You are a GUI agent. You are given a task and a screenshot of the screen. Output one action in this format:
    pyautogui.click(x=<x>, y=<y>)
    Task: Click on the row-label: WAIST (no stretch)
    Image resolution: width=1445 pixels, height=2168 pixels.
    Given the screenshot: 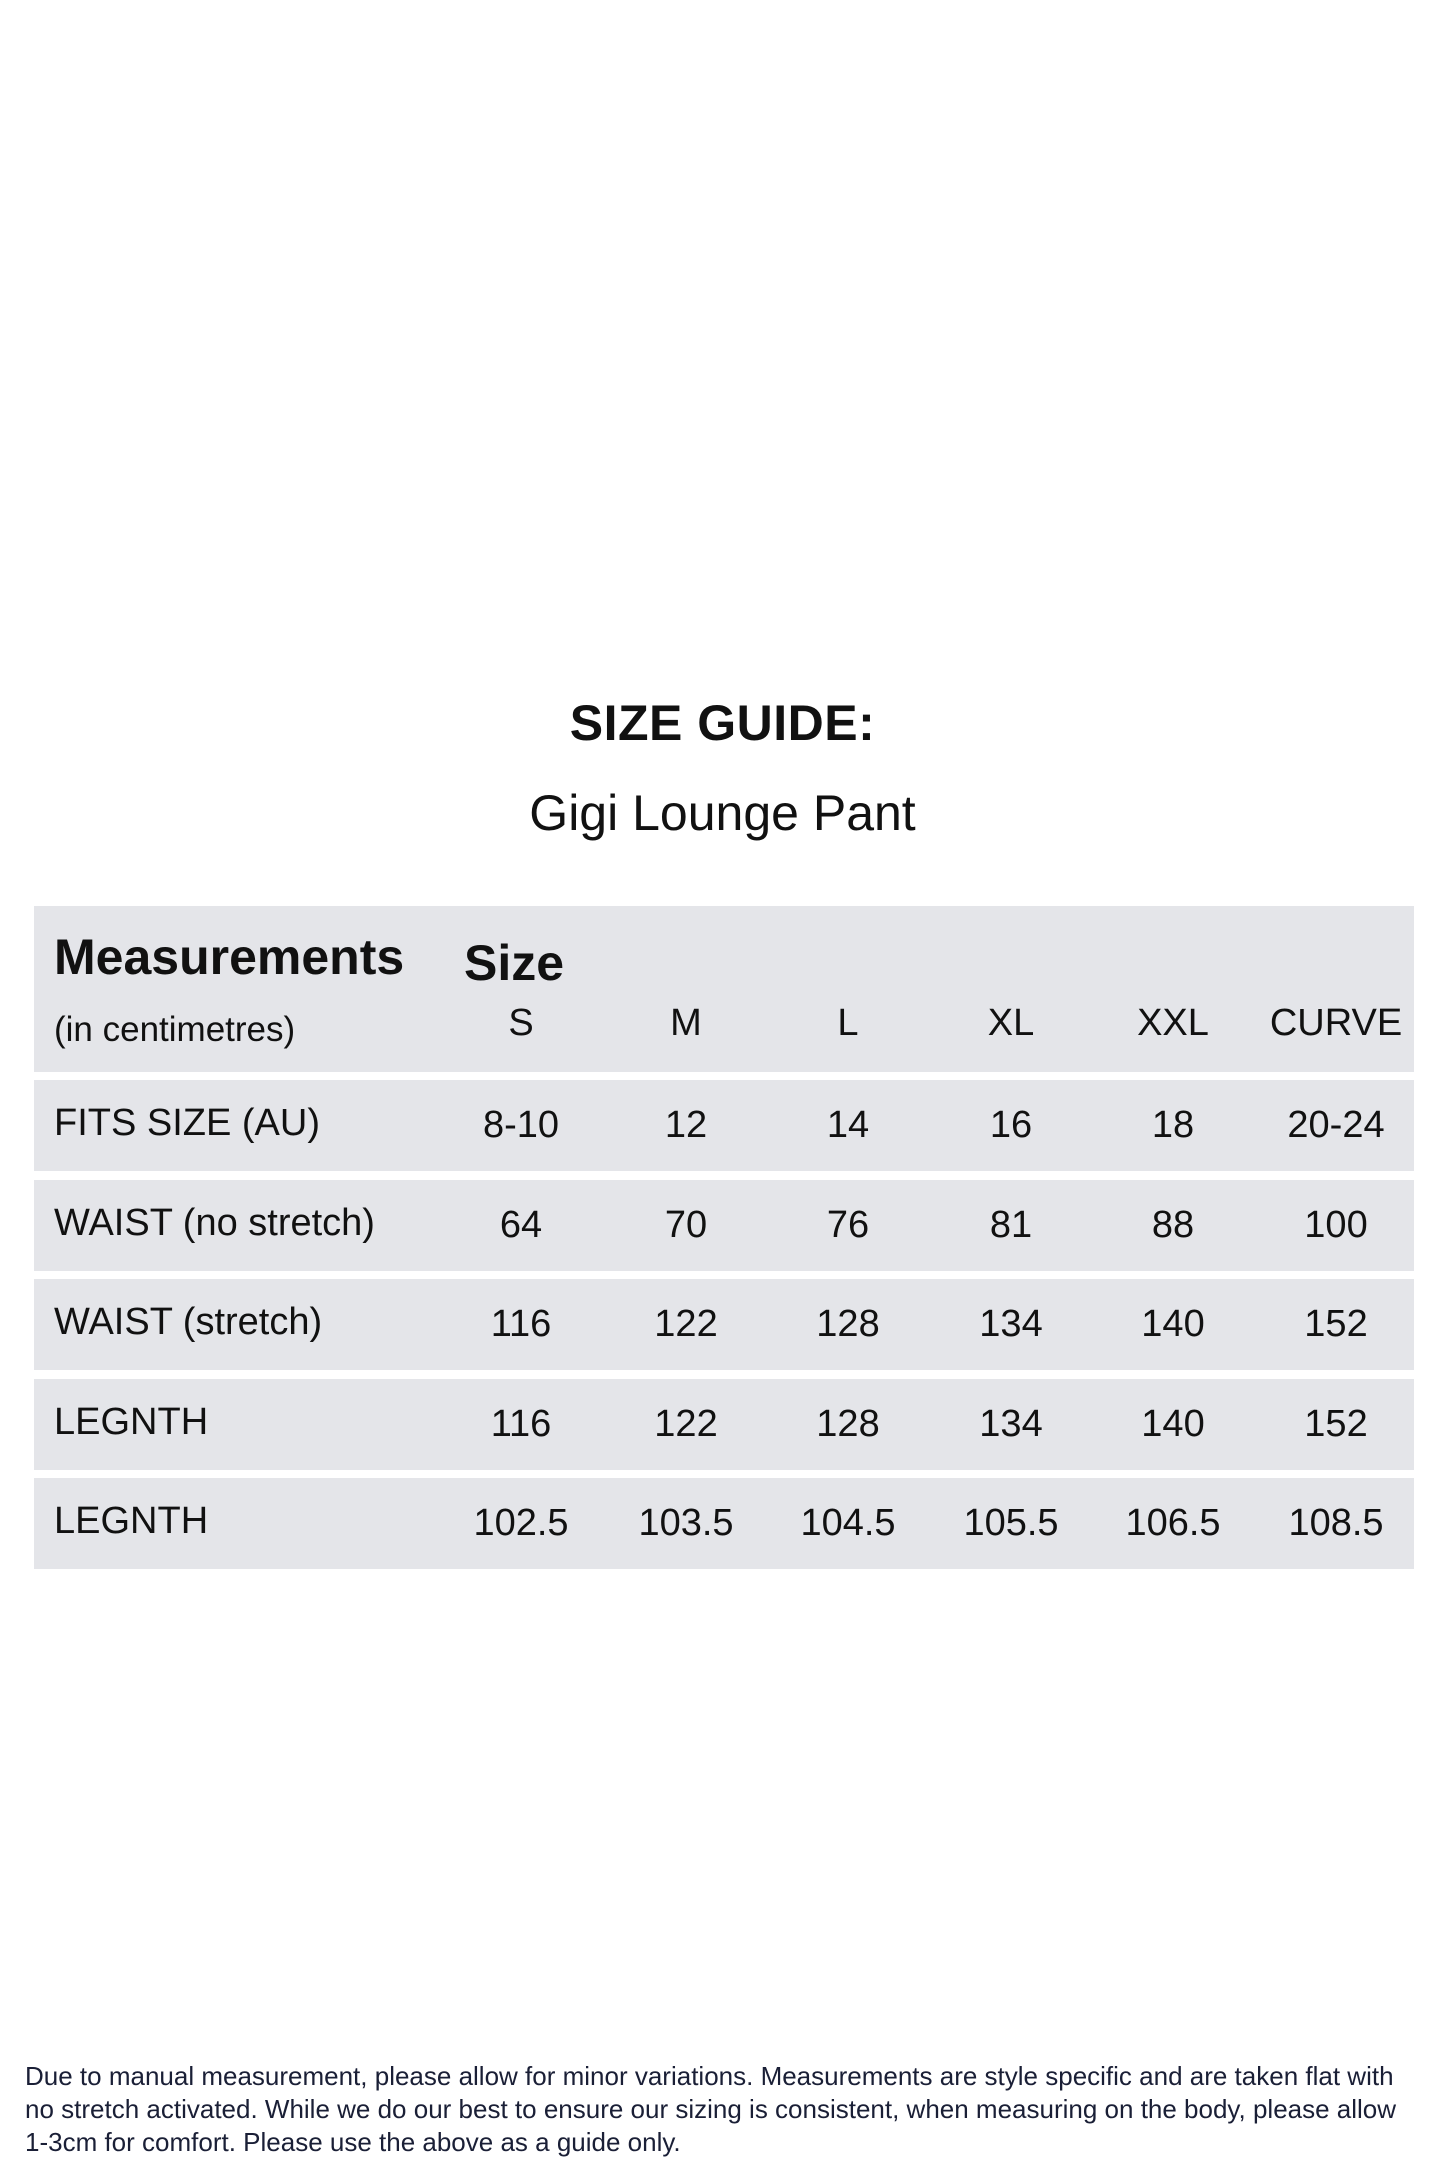 What is the action you would take?
    pyautogui.click(x=214, y=1223)
    